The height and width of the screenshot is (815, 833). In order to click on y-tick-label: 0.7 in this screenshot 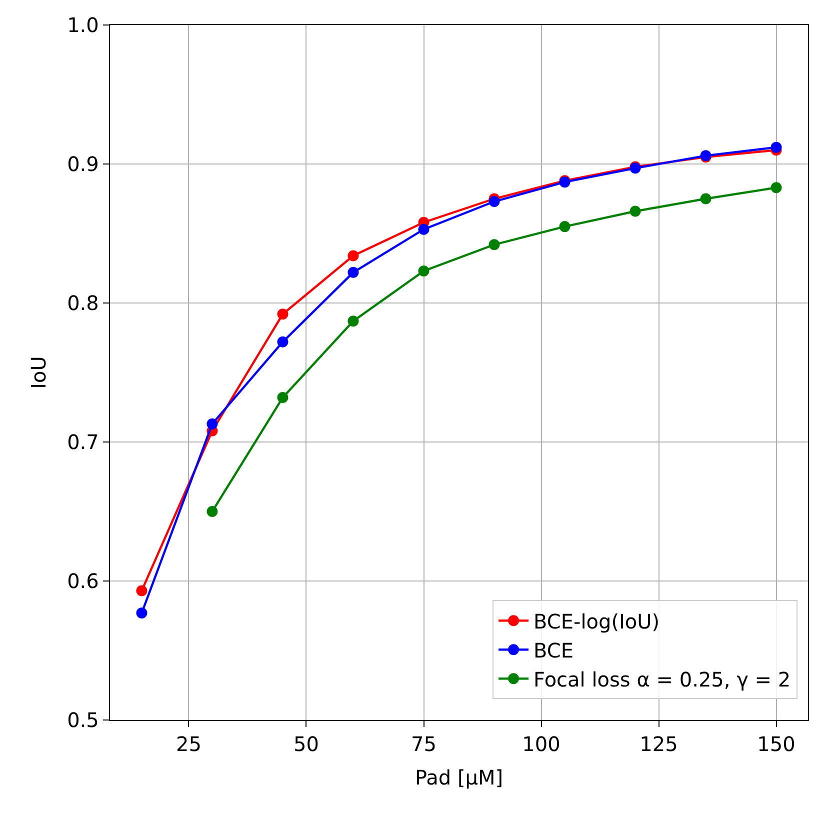, I will do `click(83, 442)`.